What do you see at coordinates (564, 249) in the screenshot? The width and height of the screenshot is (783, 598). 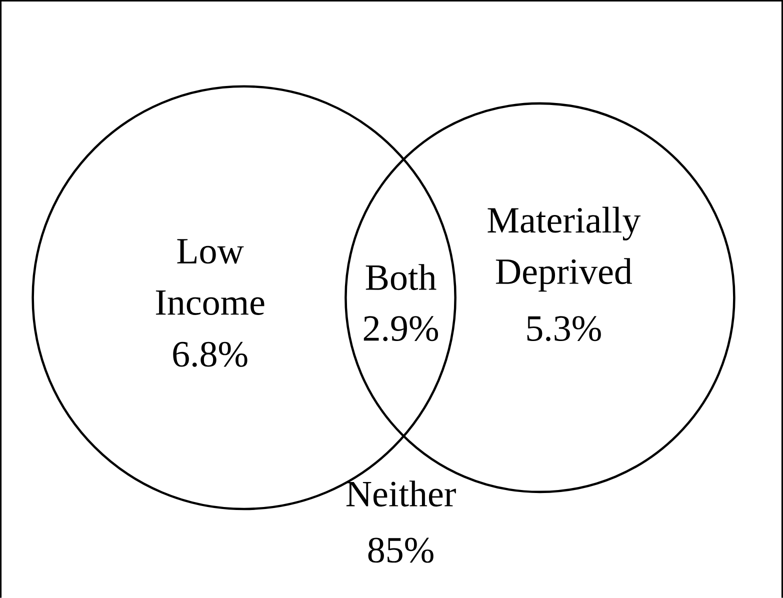 I see `category-label: Materially Deprived` at bounding box center [564, 249].